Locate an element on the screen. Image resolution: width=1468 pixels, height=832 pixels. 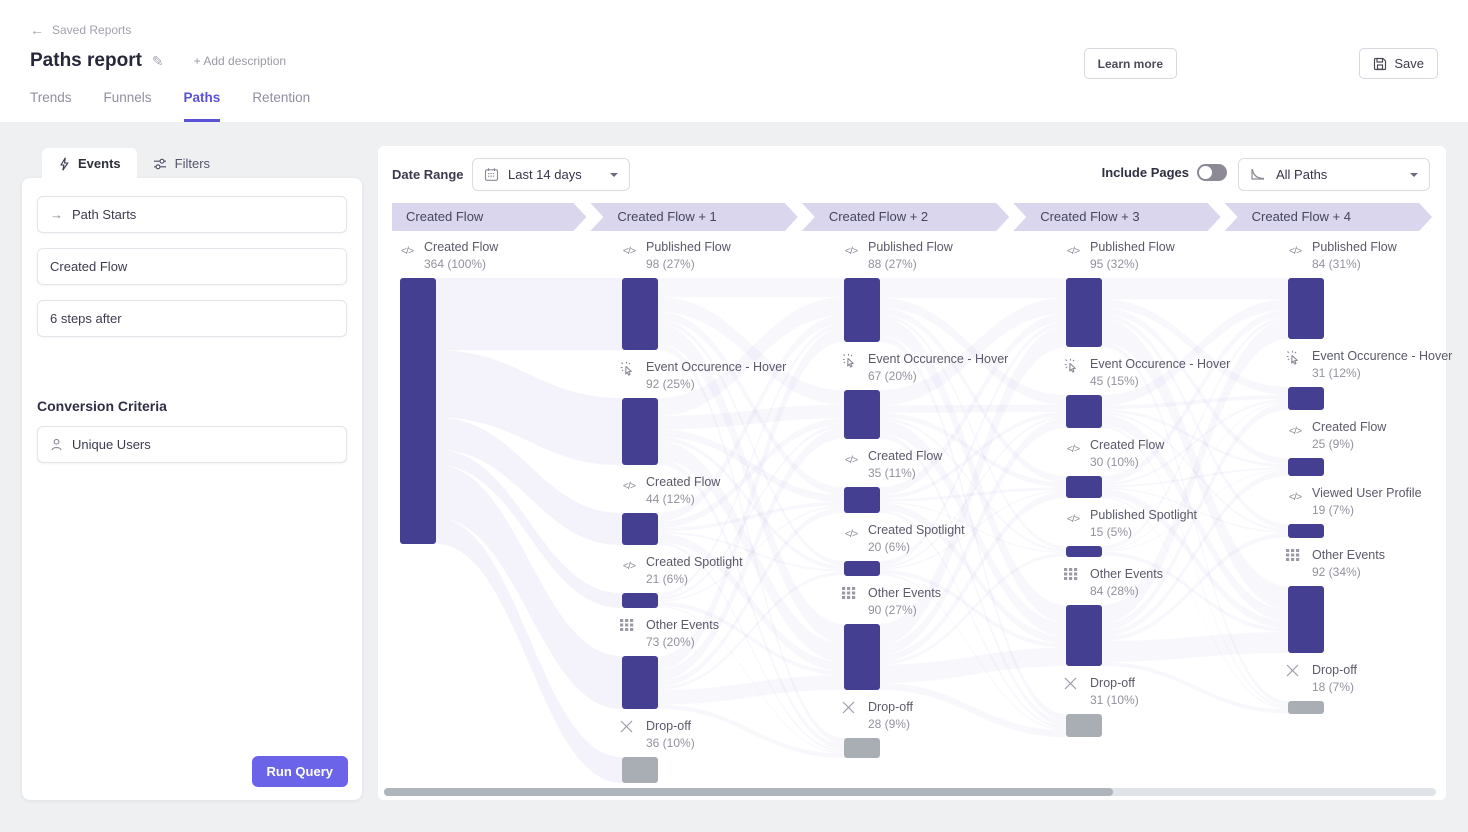
node-count: 84 (28%) is located at coordinates (1114, 591).